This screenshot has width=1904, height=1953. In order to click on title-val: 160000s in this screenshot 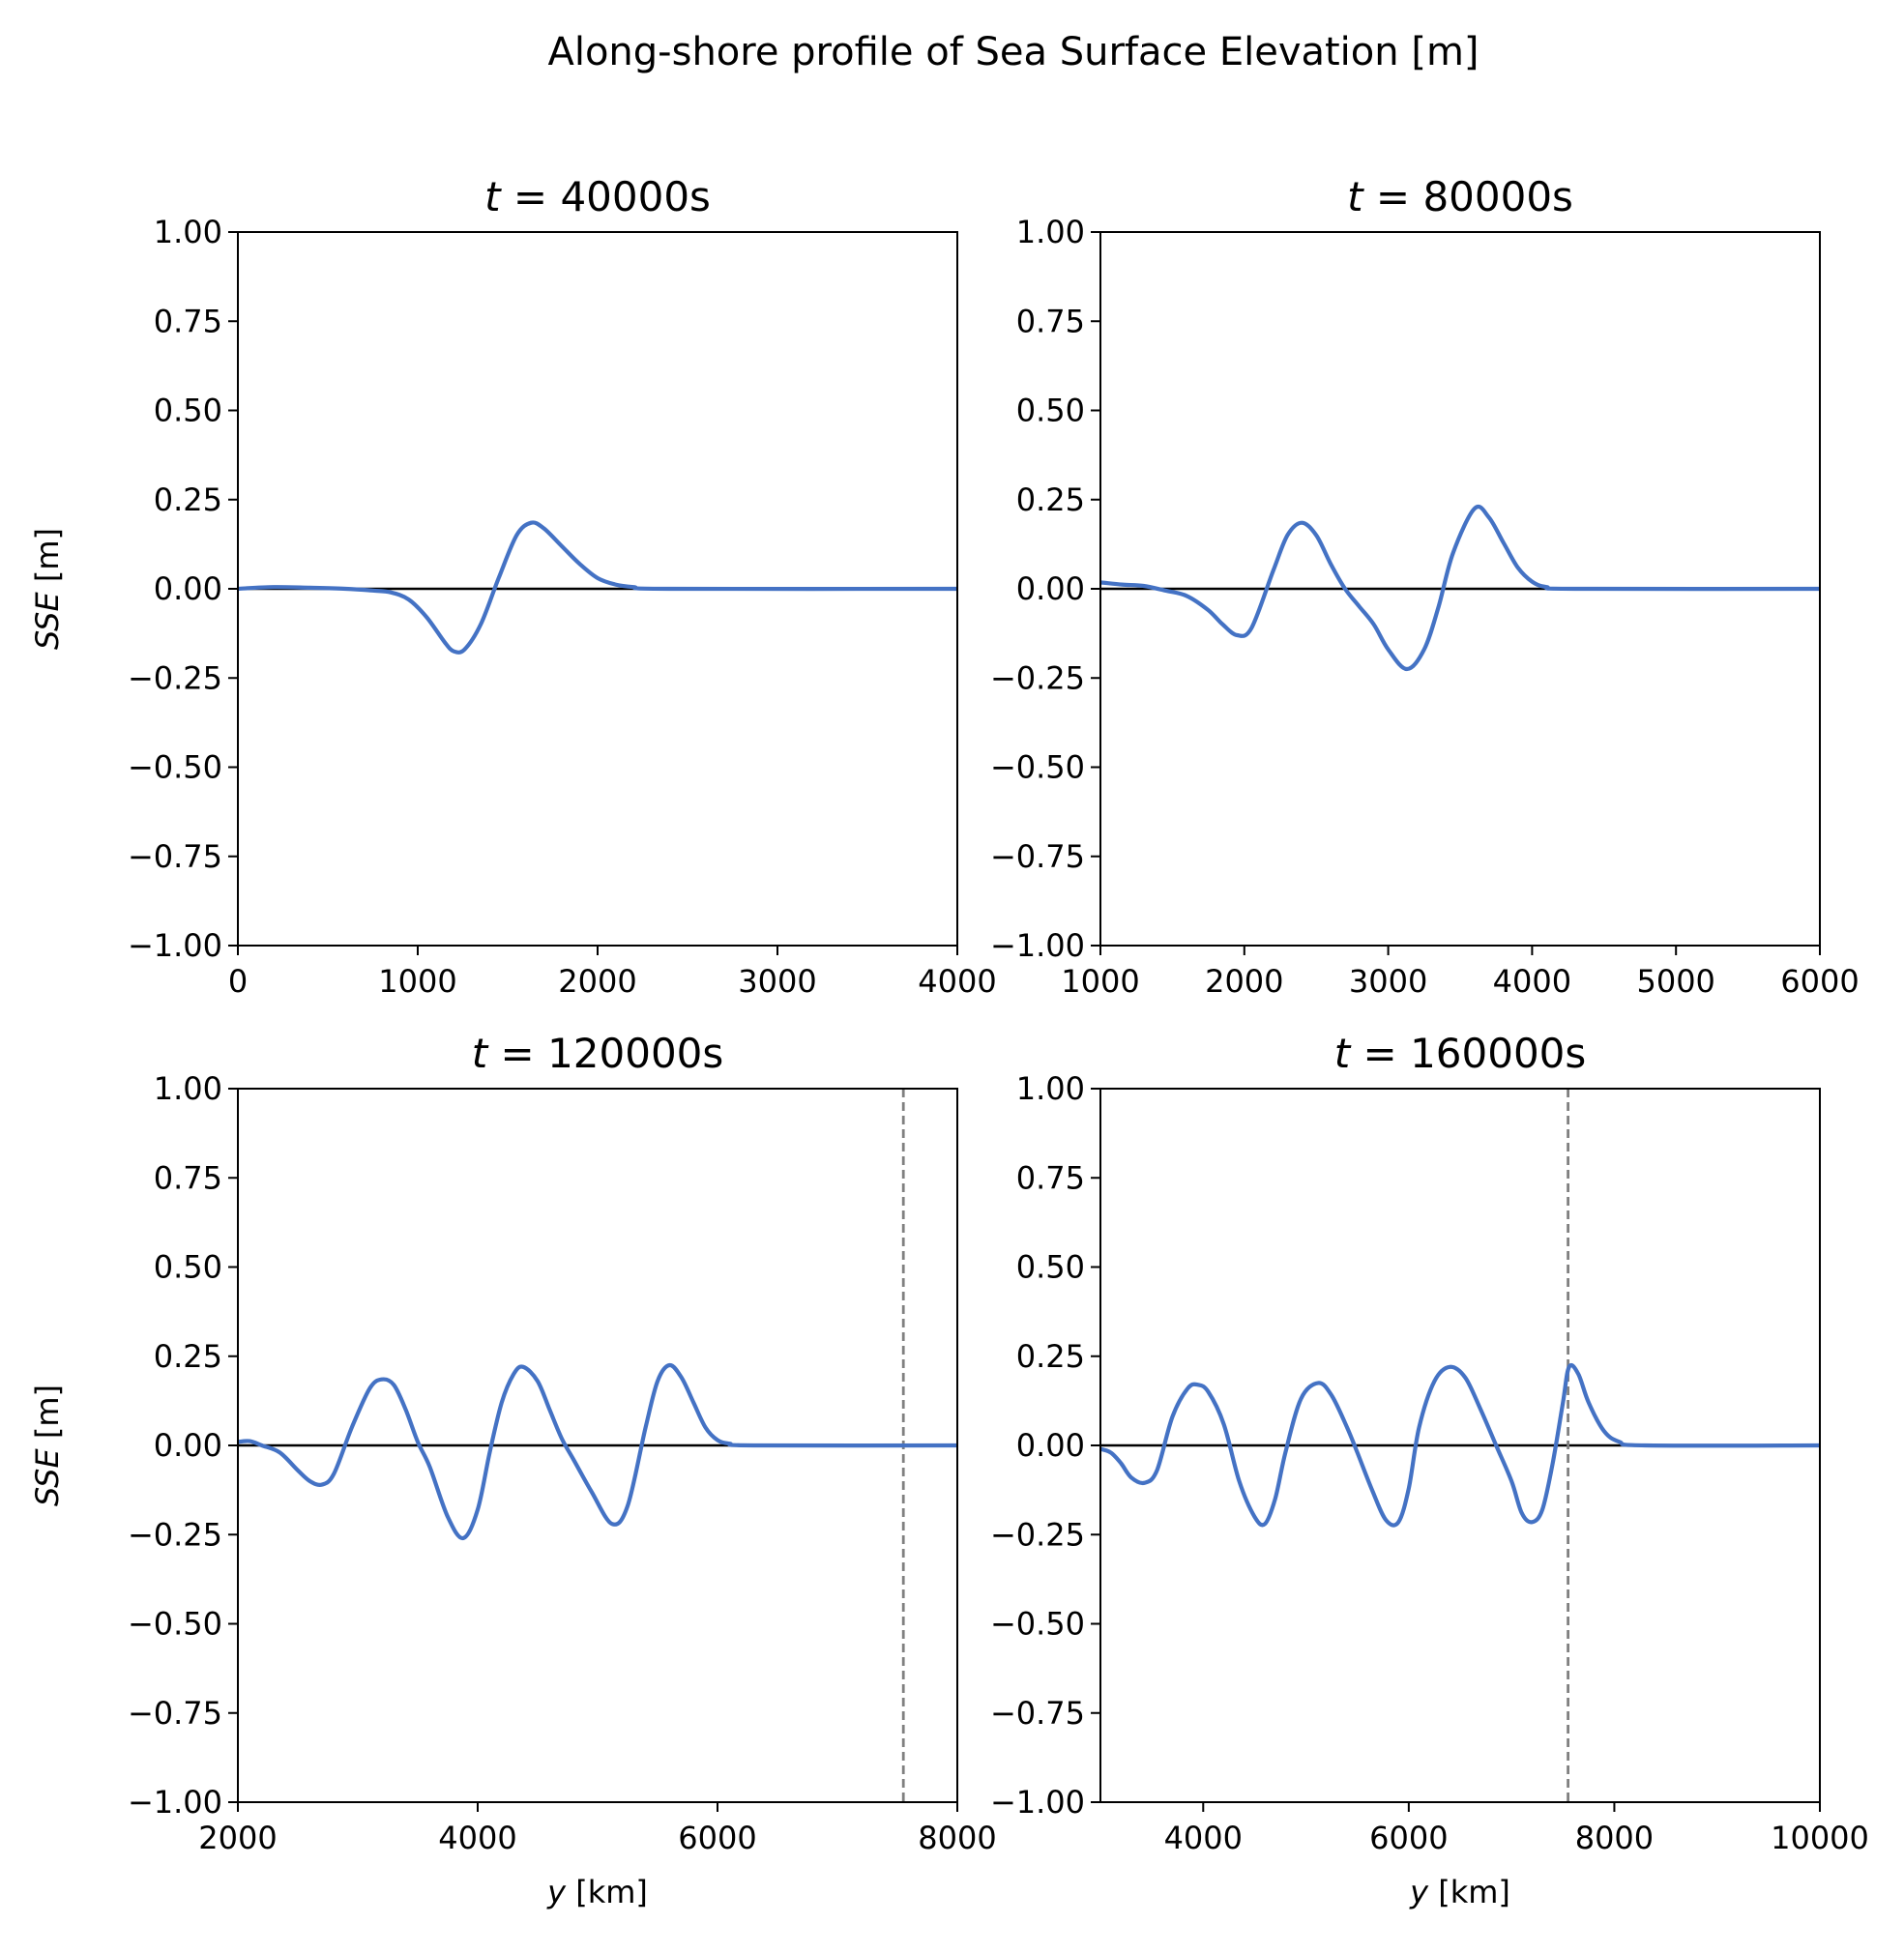, I will do `click(1498, 1053)`.